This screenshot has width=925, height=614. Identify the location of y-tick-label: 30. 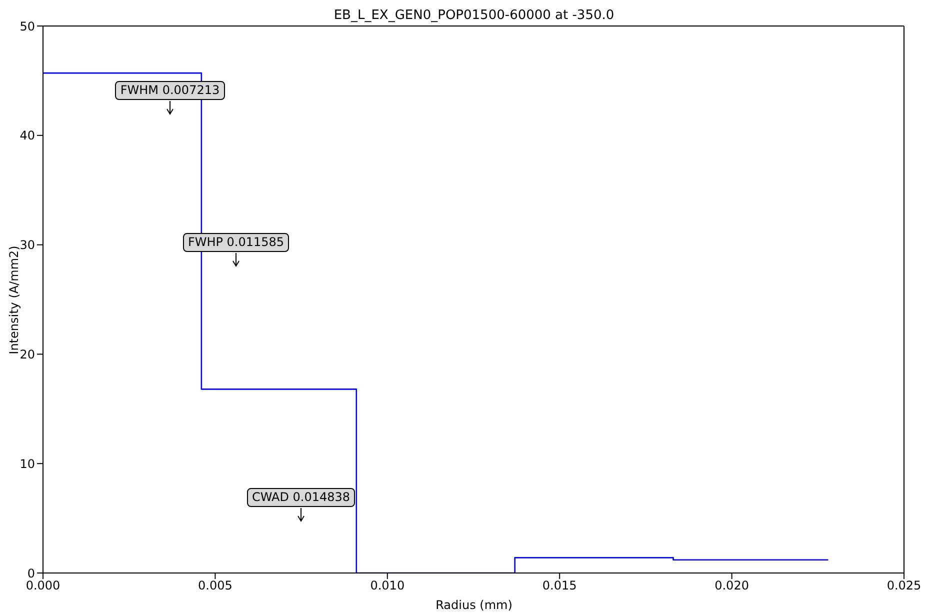
(27, 245).